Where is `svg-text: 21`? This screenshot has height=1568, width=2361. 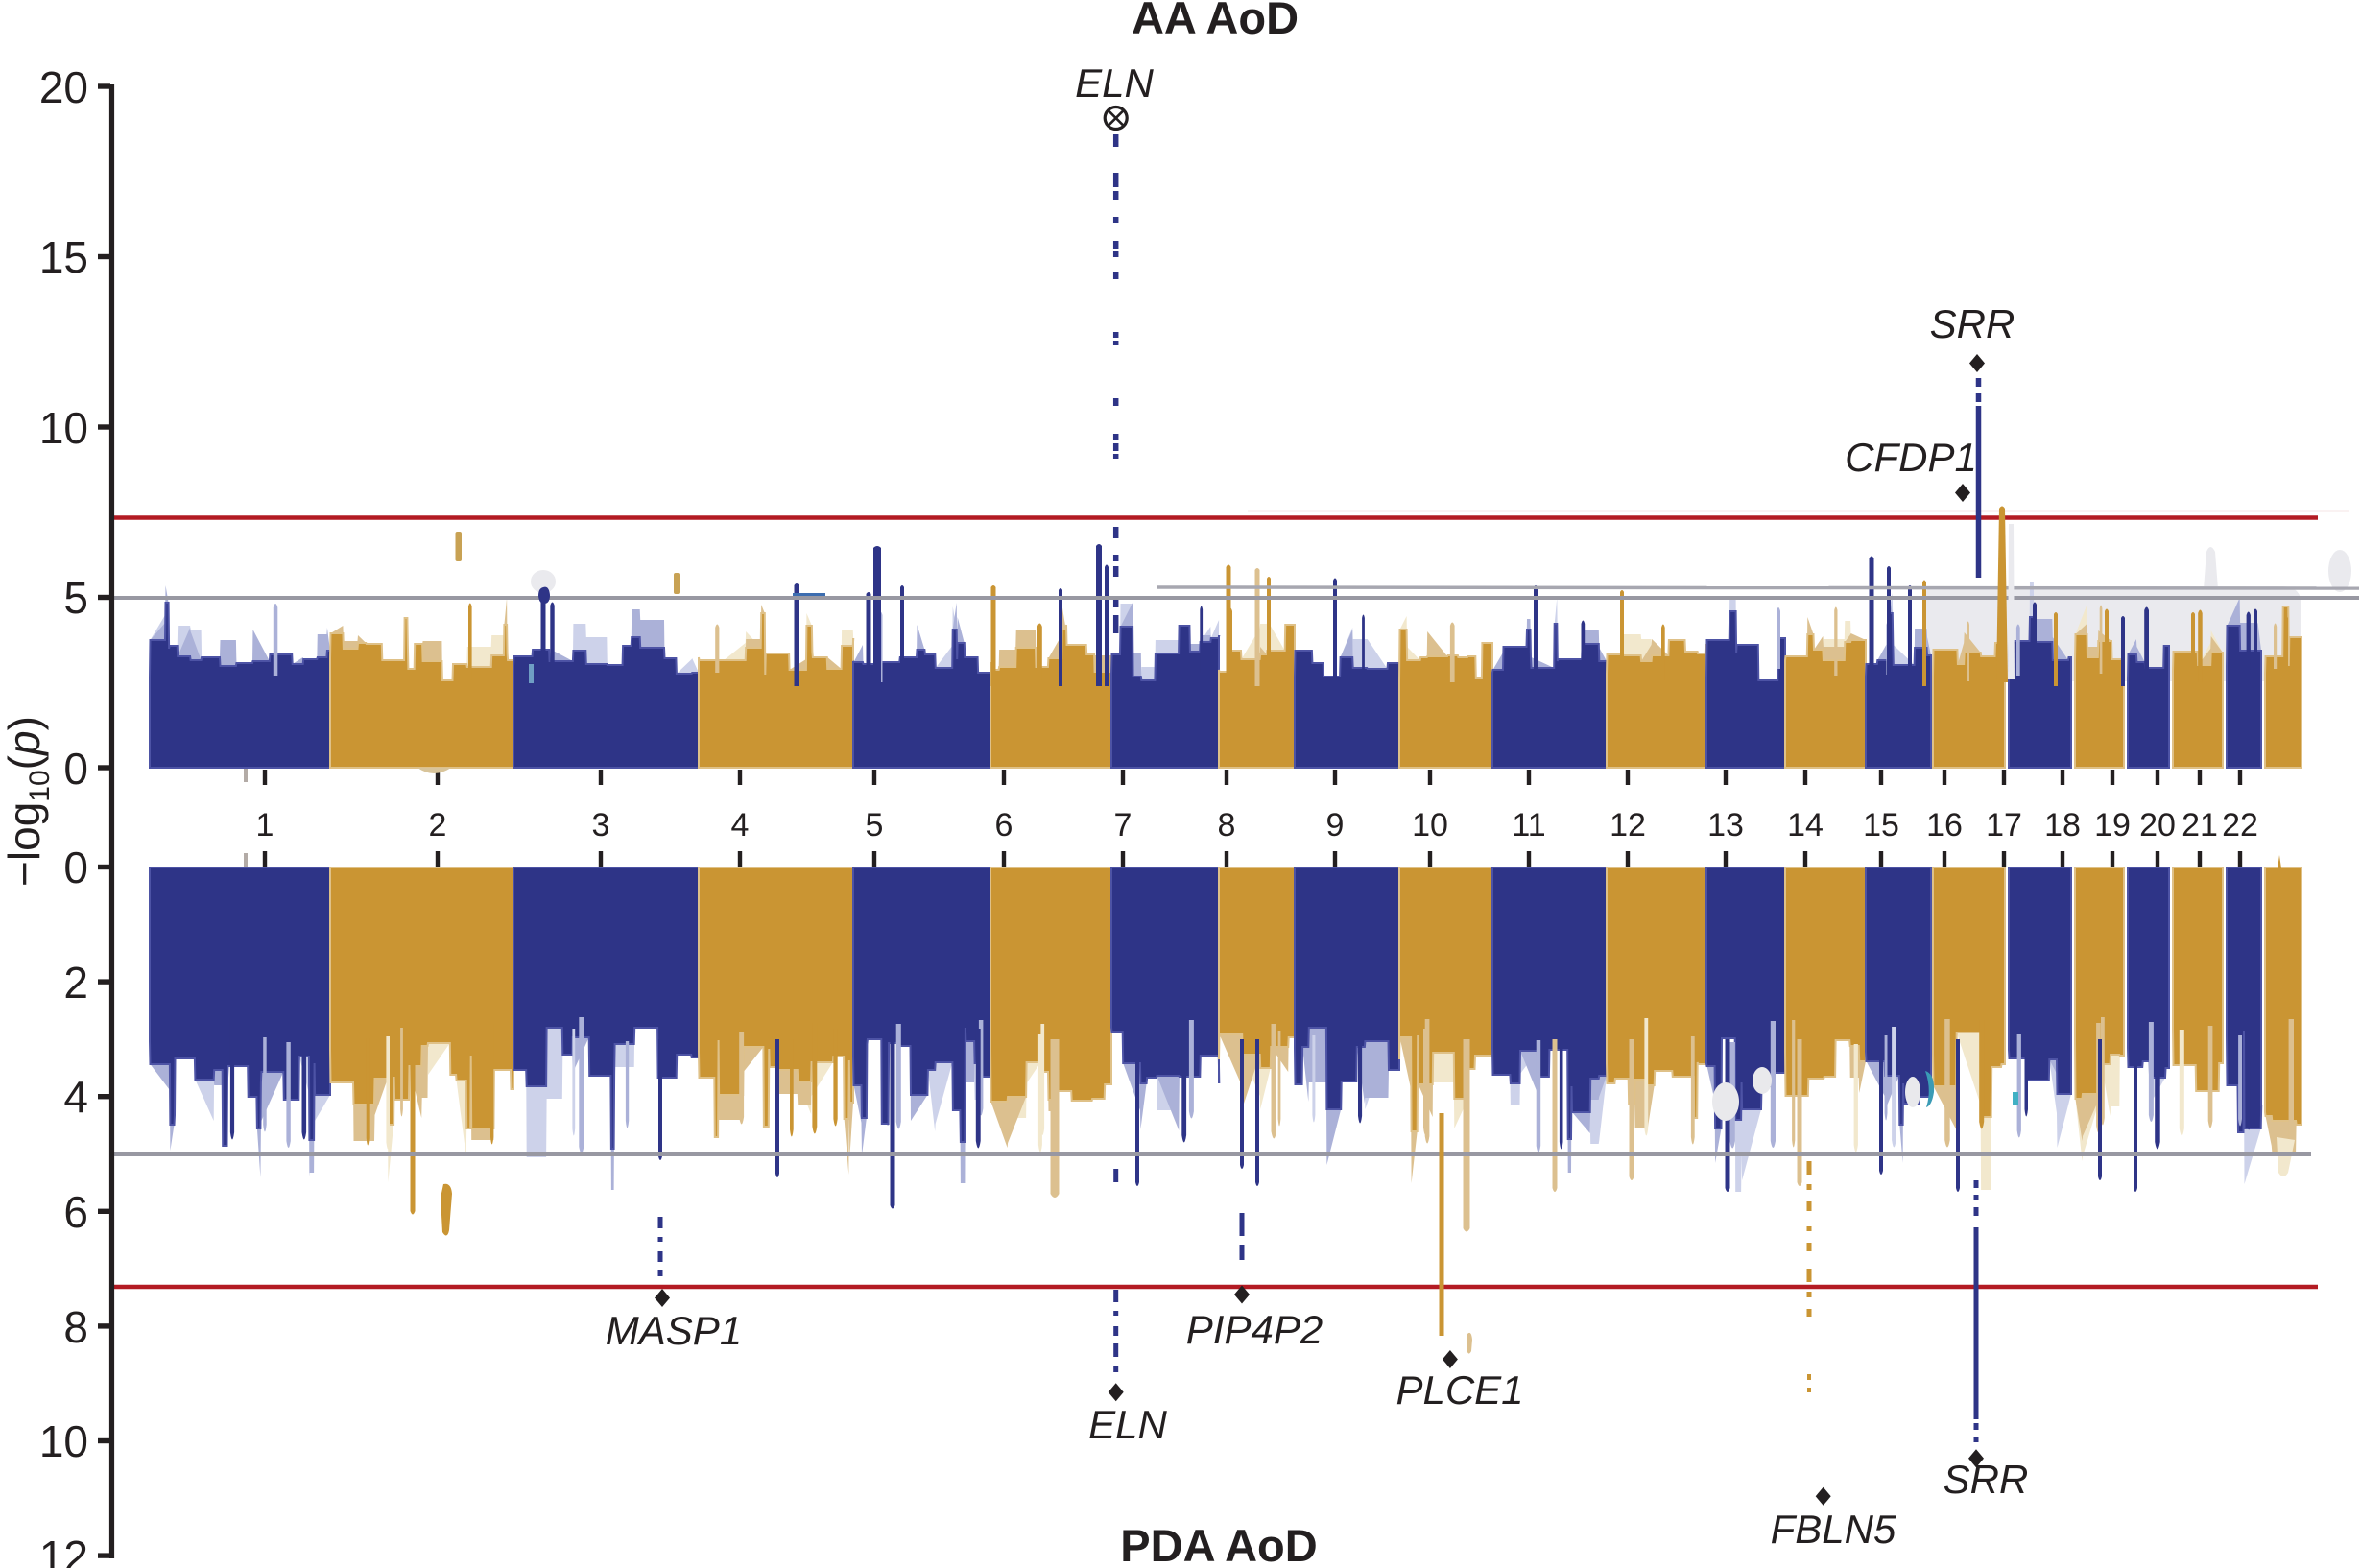 svg-text: 21 is located at coordinates (2200, 825).